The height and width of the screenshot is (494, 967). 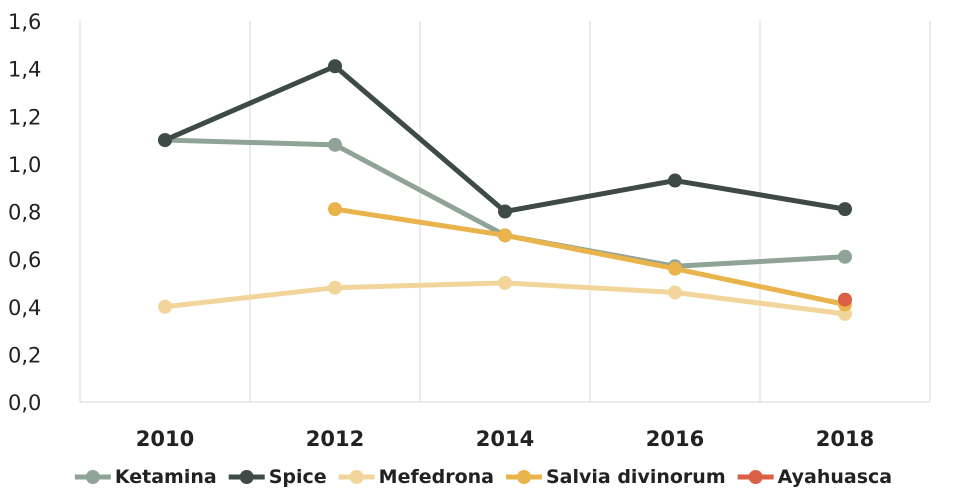 I want to click on legend-label: Mefedrona, so click(x=436, y=477).